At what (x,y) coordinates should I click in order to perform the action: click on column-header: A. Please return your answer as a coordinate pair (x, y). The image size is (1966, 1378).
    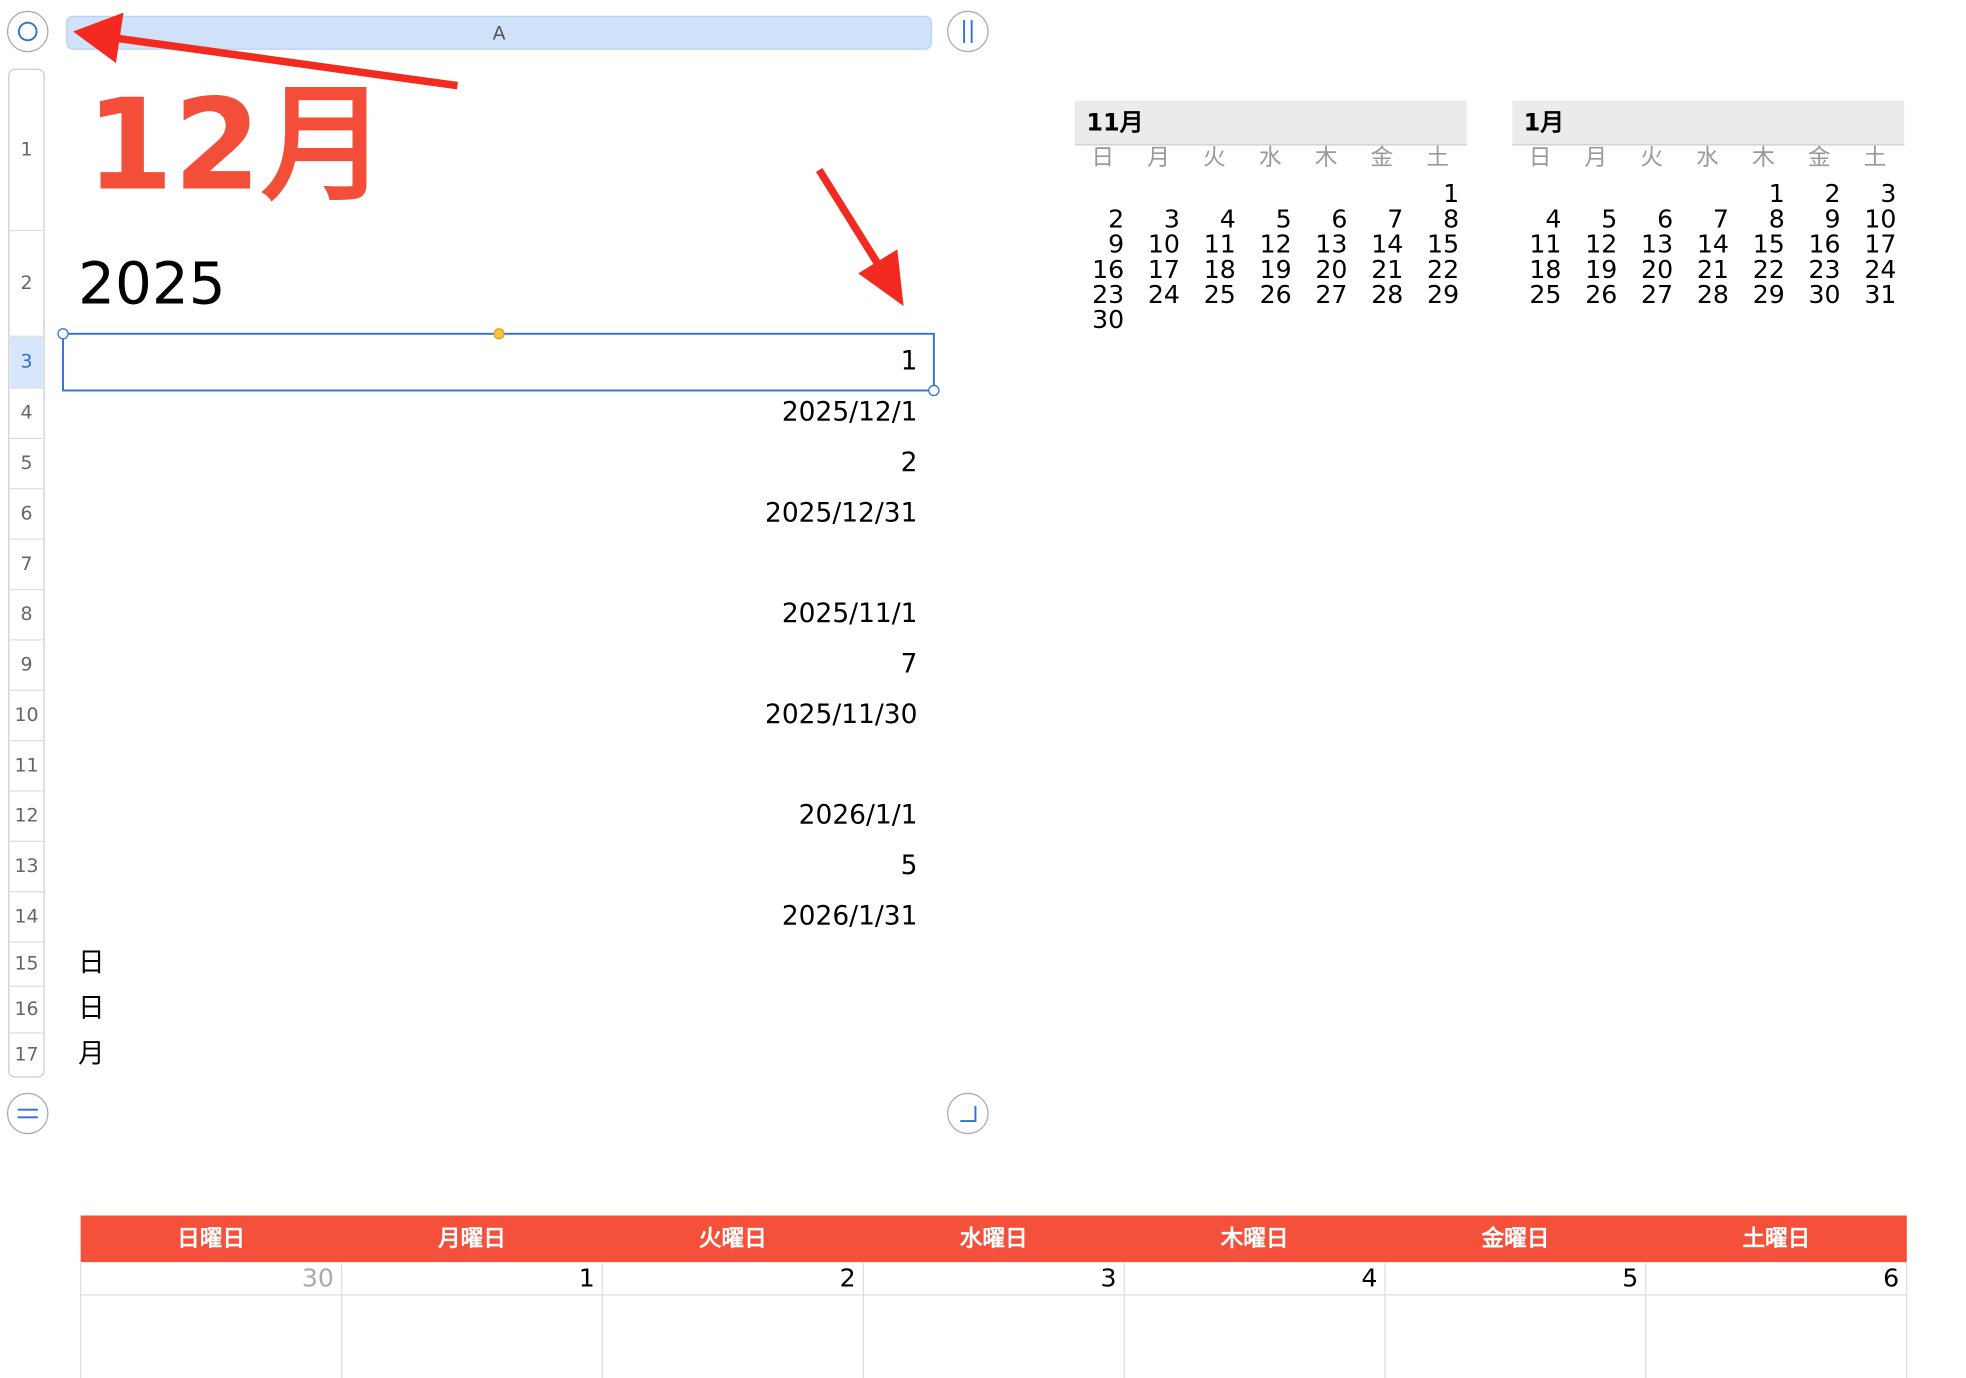
    Looking at the image, I should click on (499, 34).